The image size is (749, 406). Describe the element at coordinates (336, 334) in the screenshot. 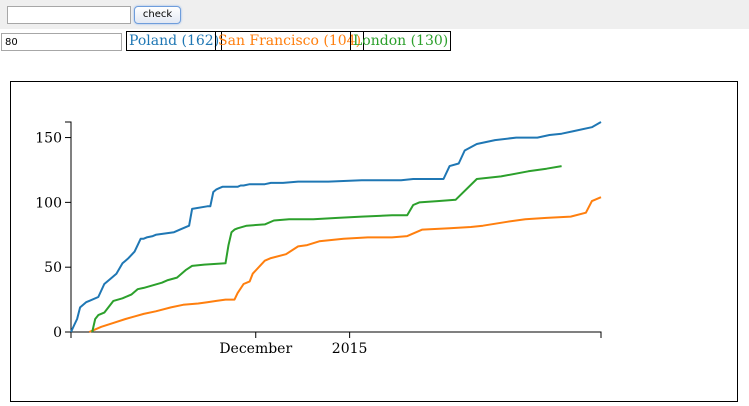

I see `x-axis` at that location.